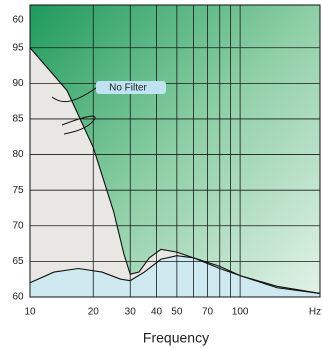 This screenshot has height=348, width=322. I want to click on annotation-leader, so click(74, 95).